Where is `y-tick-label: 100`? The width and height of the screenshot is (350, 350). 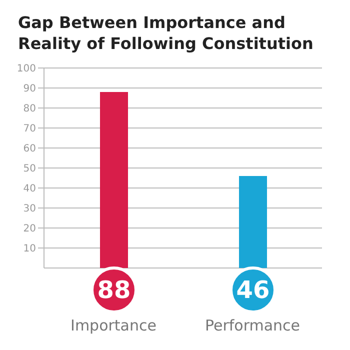
y-tick-label: 100 is located at coordinates (26, 69).